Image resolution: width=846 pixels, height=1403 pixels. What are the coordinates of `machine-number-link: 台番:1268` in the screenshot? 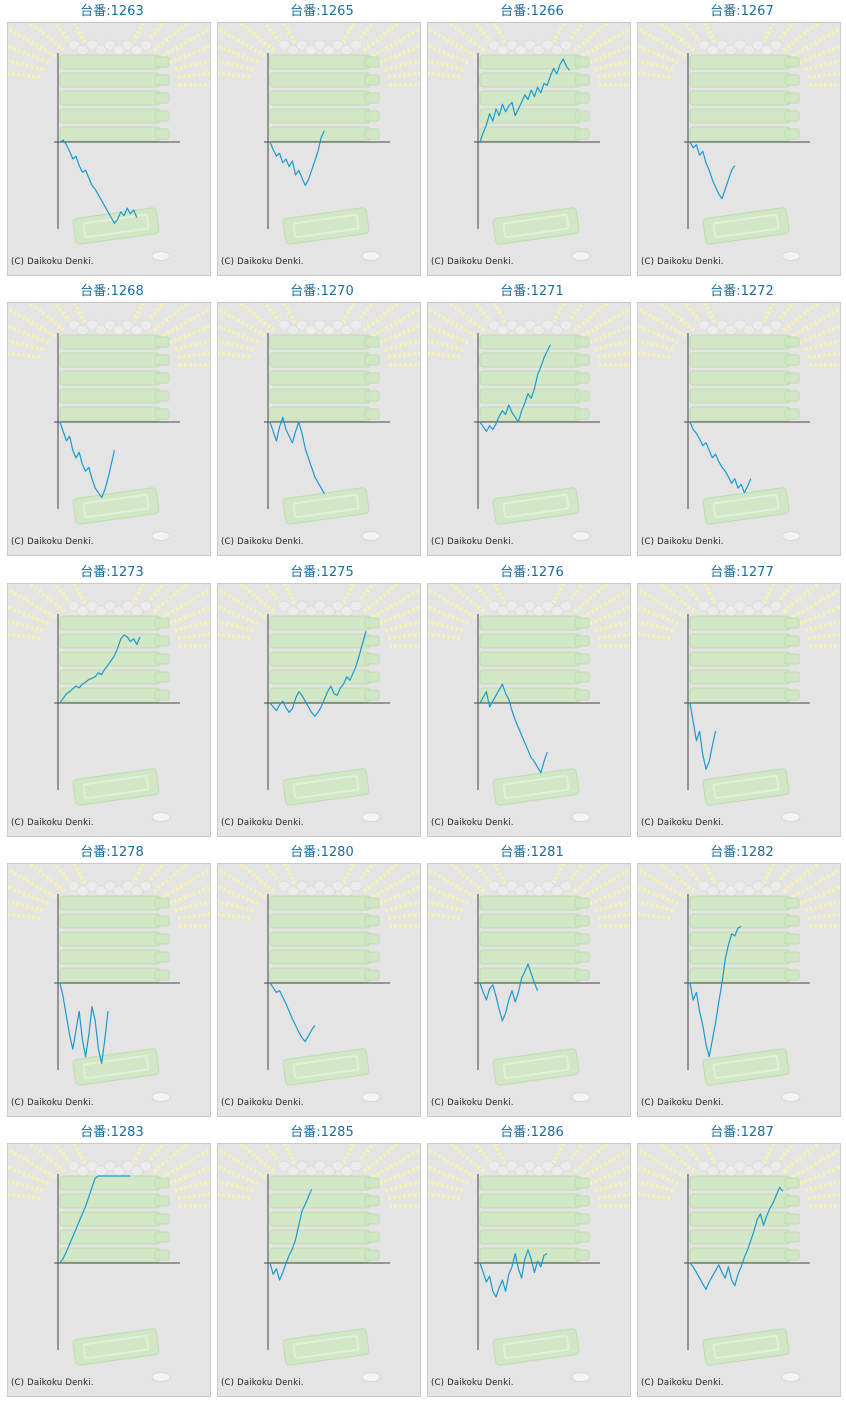 It's located at (112, 292).